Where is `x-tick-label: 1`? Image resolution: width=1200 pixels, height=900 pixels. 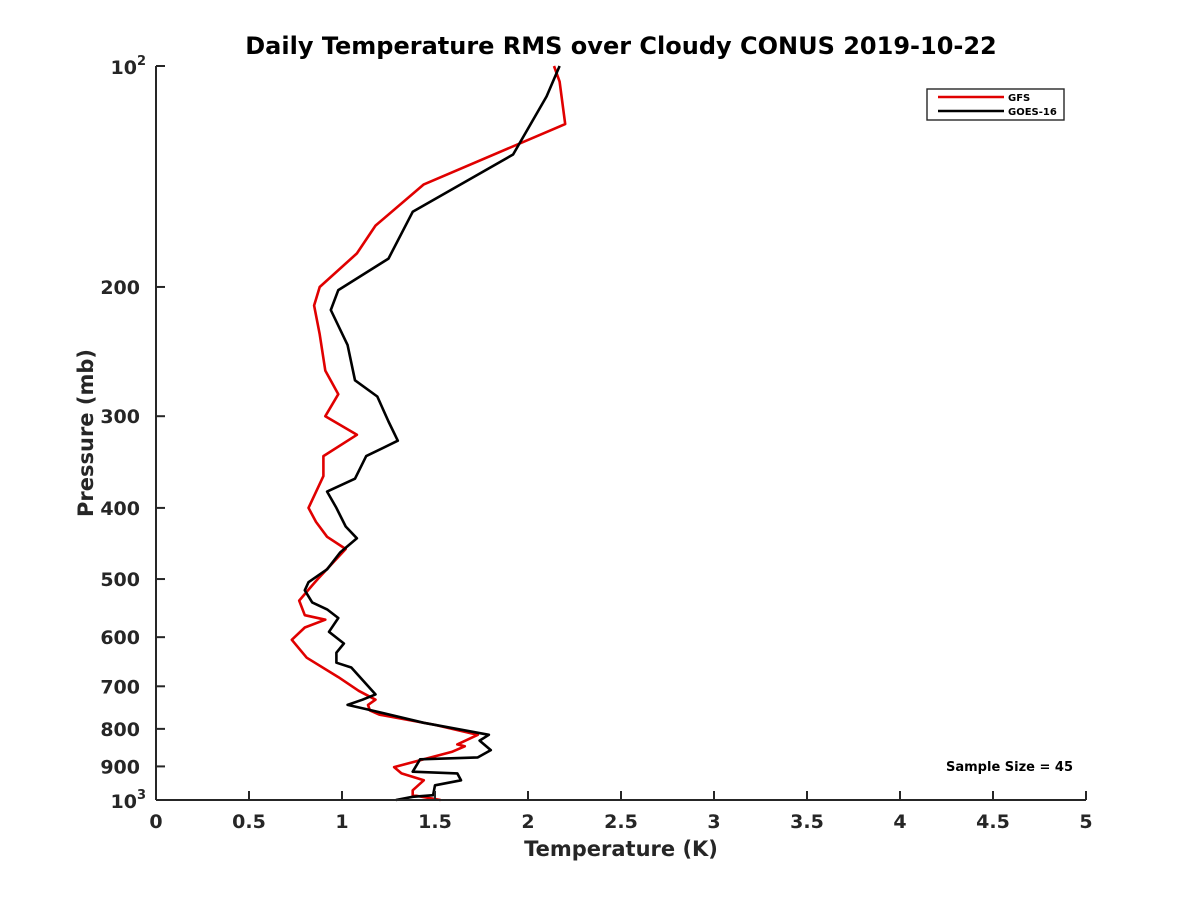
x-tick-label: 1 is located at coordinates (341, 822).